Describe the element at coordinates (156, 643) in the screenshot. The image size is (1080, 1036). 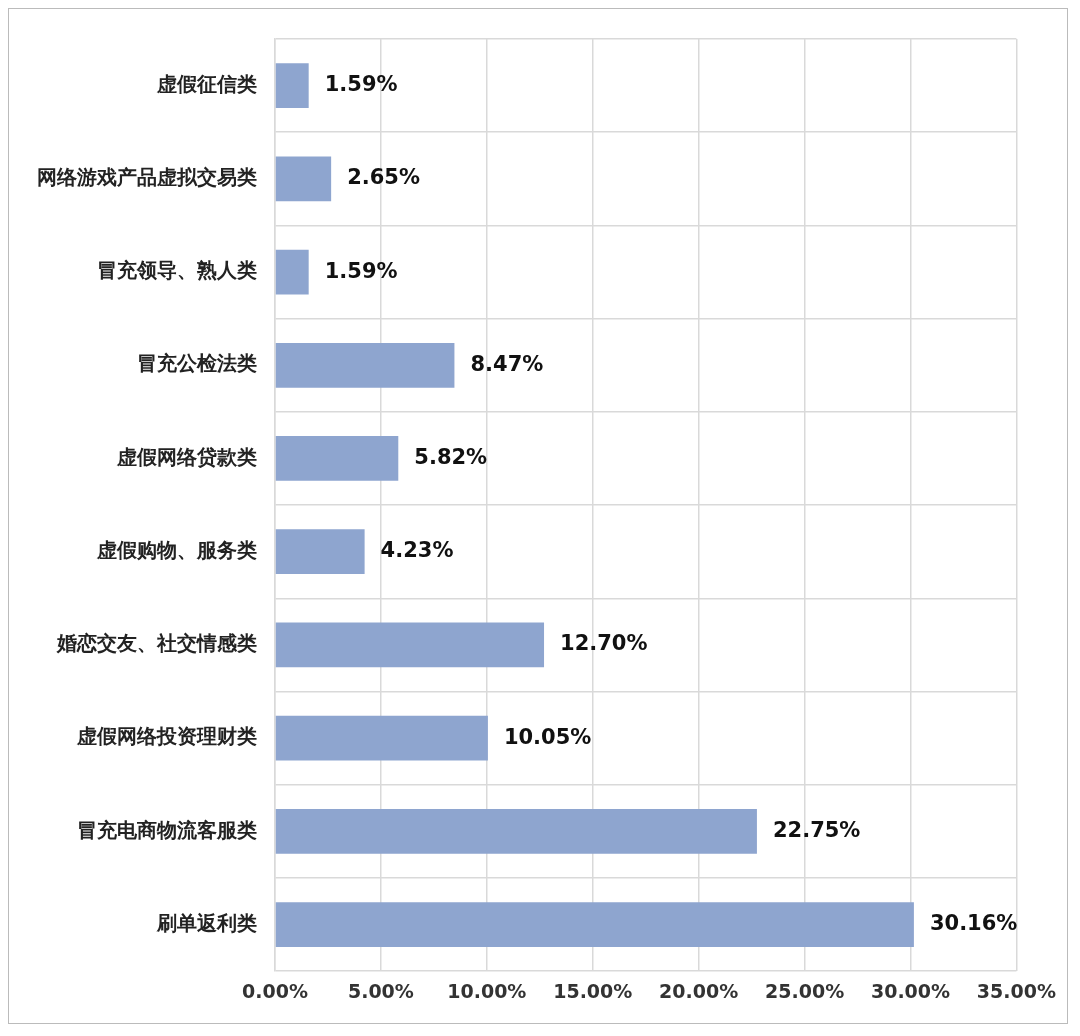
I see `y-tick-label: 婚恋交友、社交情感类` at that location.